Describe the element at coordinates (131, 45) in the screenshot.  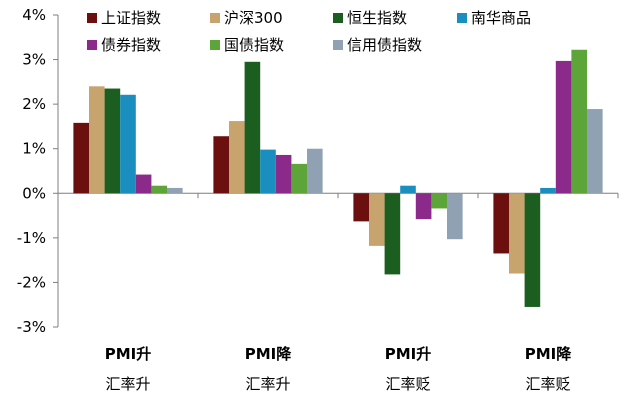
I see `legend-label: 债券指数` at that location.